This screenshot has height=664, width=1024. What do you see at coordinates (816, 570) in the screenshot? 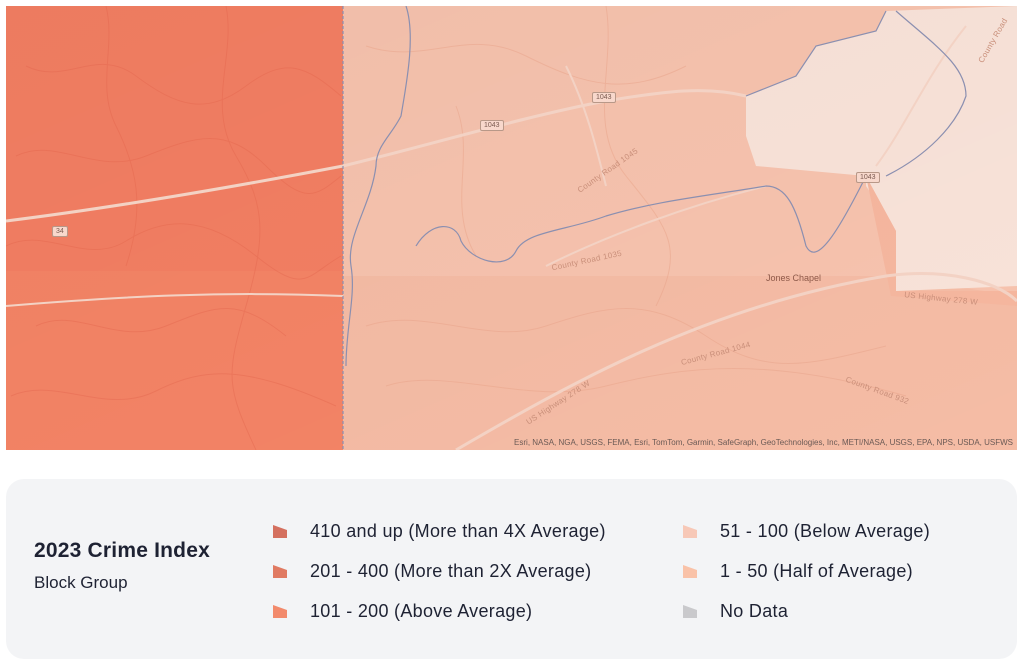
I see `legend-label-1-50: 1 - 50 (Half of Average)` at bounding box center [816, 570].